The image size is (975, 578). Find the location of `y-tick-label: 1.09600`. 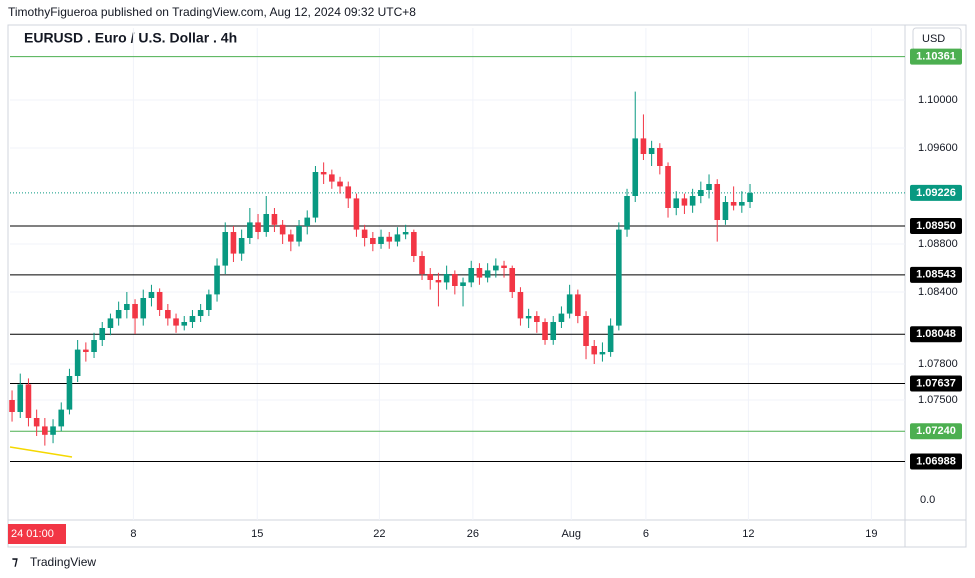

y-tick-label: 1.09600 is located at coordinates (938, 148).